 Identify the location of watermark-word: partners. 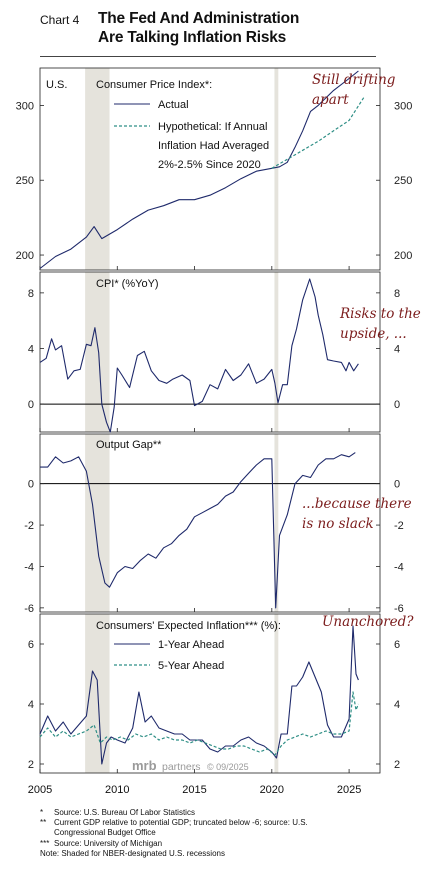
(181, 767).